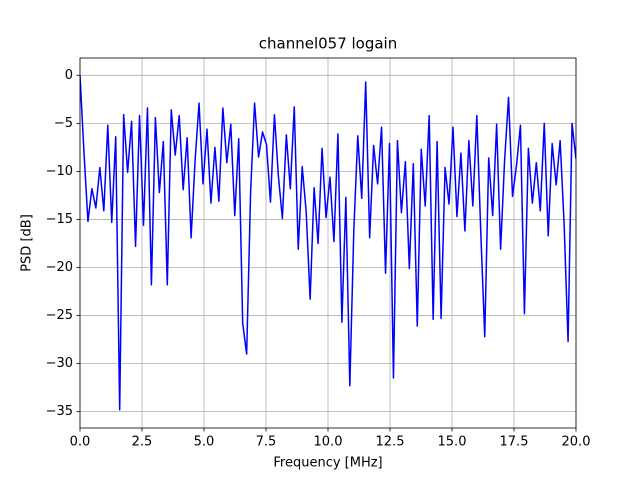 This screenshot has height=480, width=640. What do you see at coordinates (328, 44) in the screenshot?
I see `chart-title: channel057 logain` at bounding box center [328, 44].